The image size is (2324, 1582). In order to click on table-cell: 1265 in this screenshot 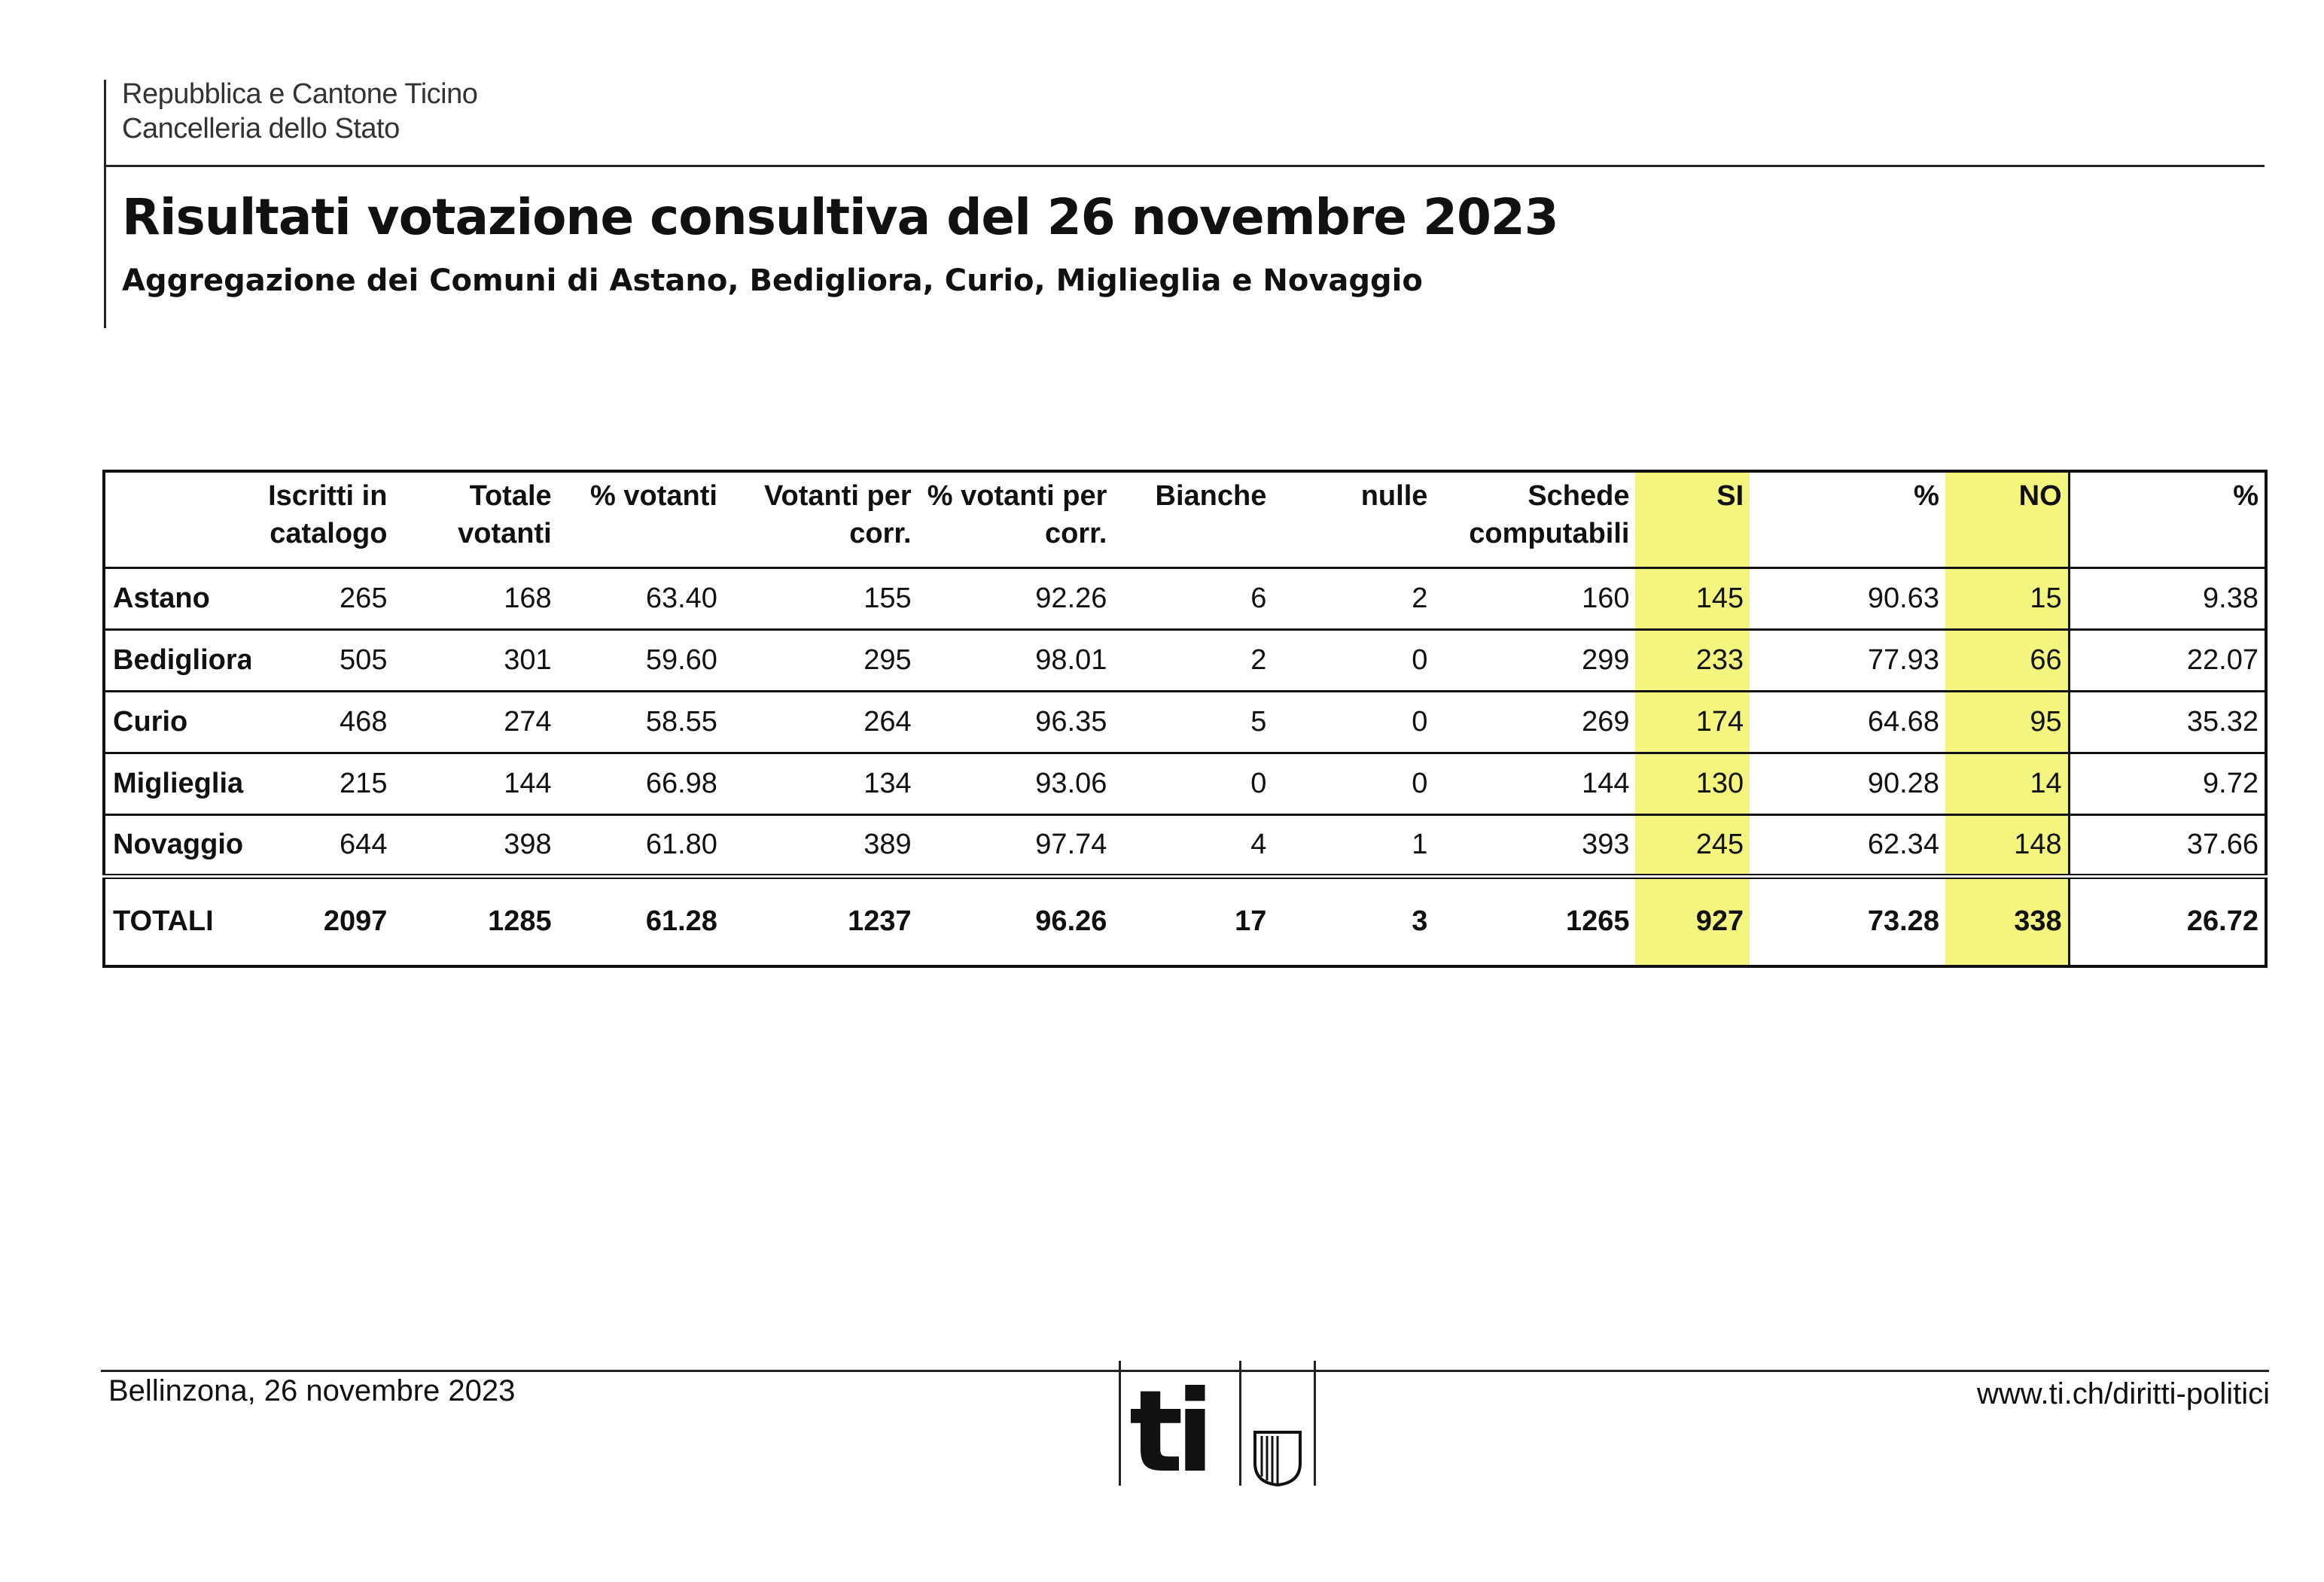, I will do `click(1597, 921)`.